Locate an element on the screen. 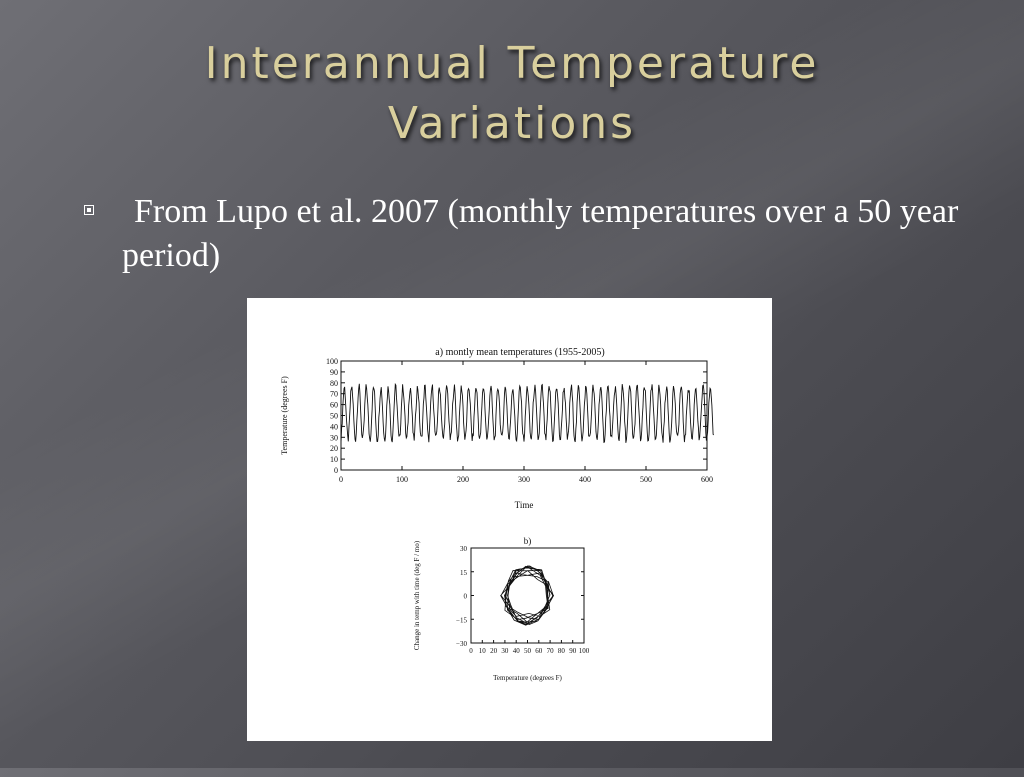  chart-a-ylabel: Temperature (degrees F) is located at coordinates (284, 415).